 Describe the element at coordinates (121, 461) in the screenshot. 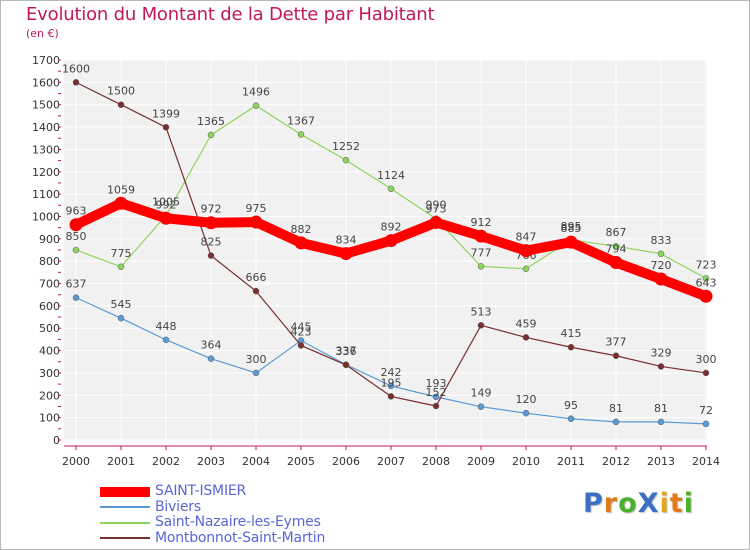

I see `x-tick-label: 2001` at that location.